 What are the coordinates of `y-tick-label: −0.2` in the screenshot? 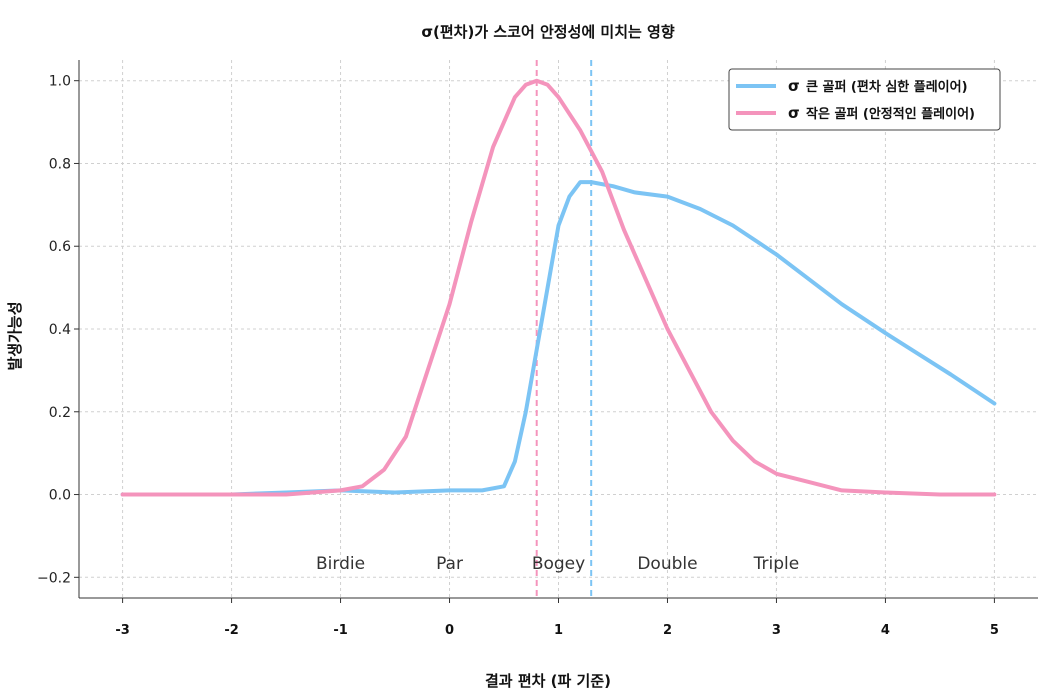 It's located at (54, 578).